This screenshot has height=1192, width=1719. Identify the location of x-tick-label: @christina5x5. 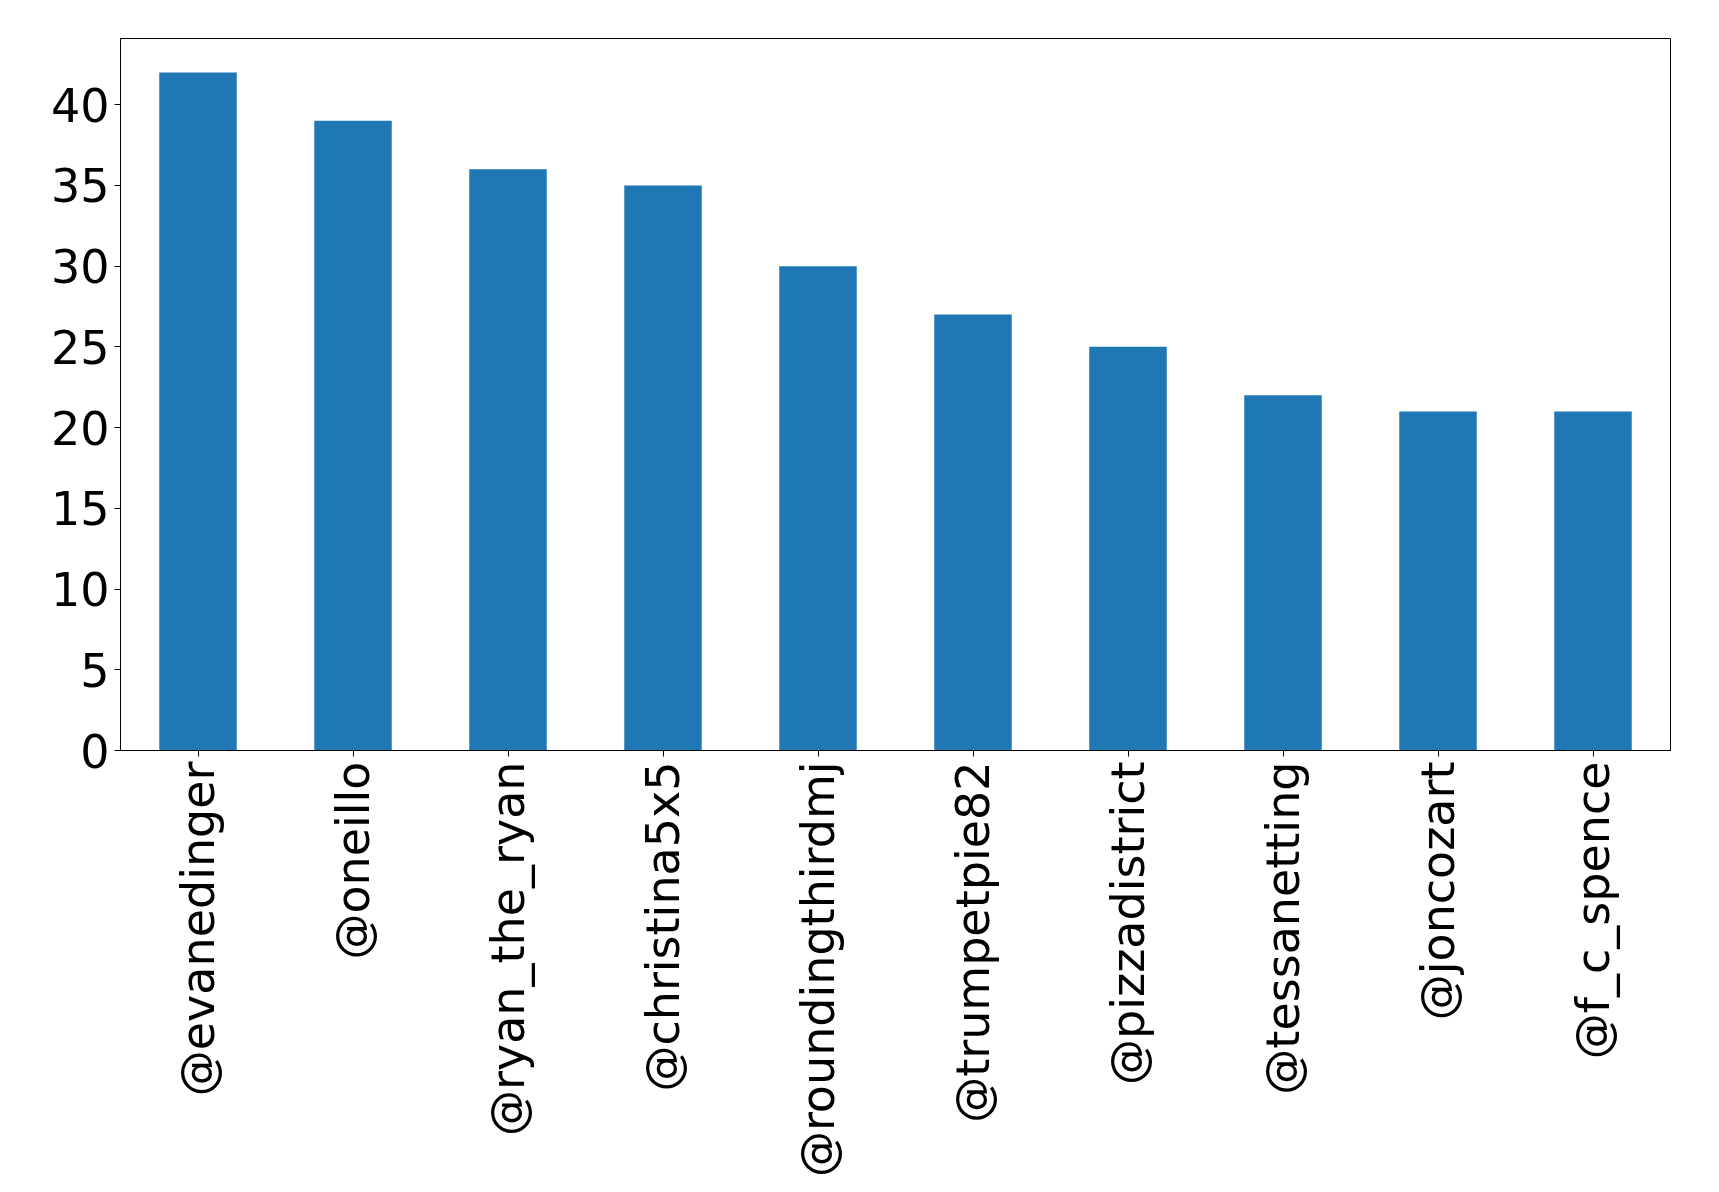
(663, 926).